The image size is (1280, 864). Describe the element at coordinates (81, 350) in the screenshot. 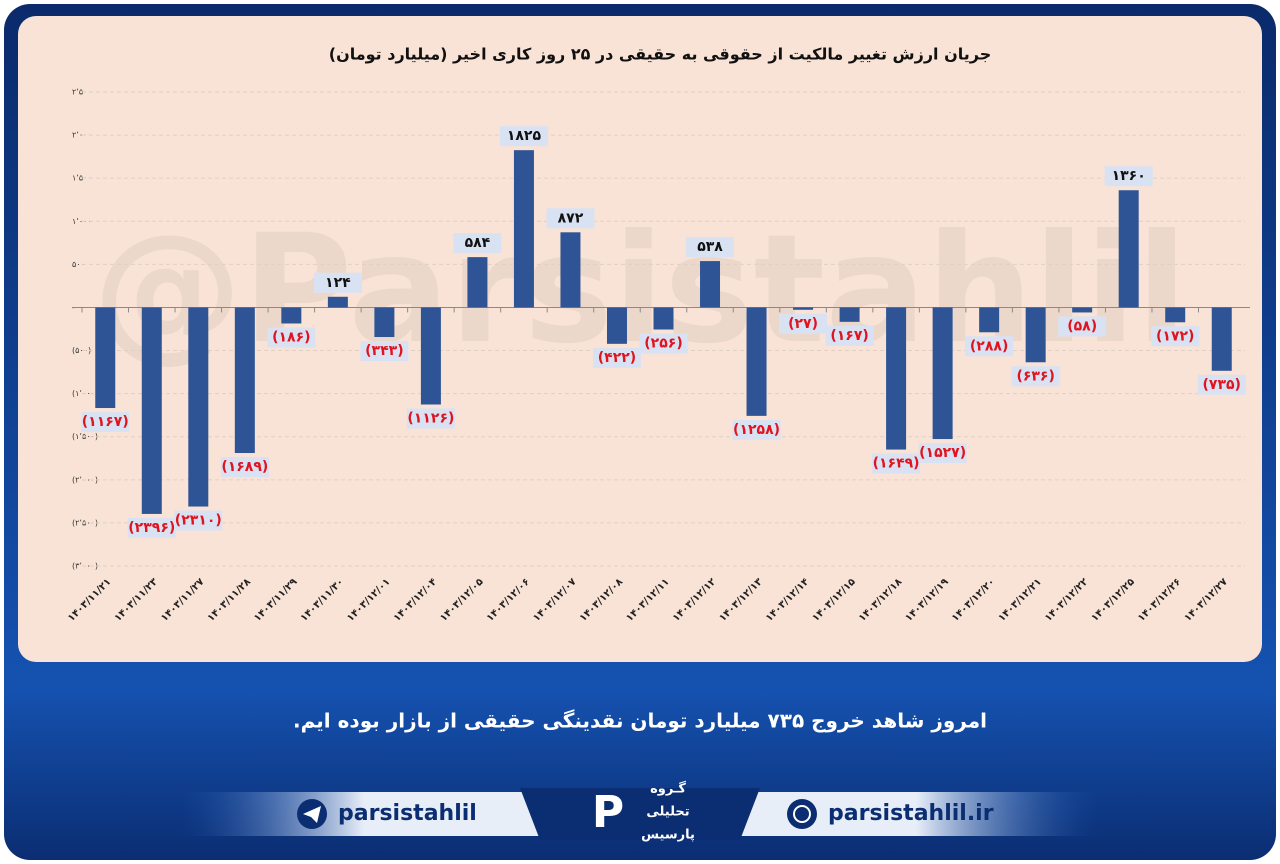

I see `y-tick-label: (۵۰۰)` at that location.